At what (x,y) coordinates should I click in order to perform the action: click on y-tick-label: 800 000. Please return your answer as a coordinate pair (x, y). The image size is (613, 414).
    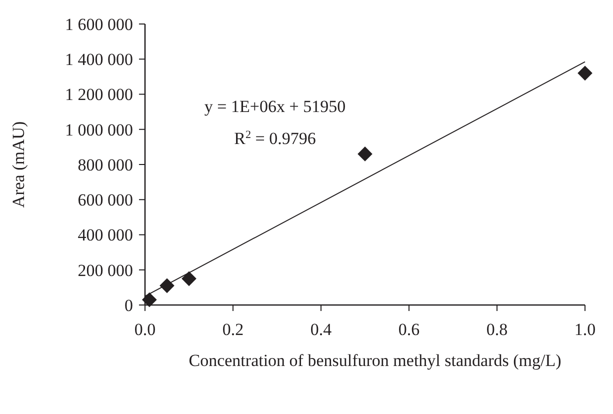
    Looking at the image, I should click on (105, 164).